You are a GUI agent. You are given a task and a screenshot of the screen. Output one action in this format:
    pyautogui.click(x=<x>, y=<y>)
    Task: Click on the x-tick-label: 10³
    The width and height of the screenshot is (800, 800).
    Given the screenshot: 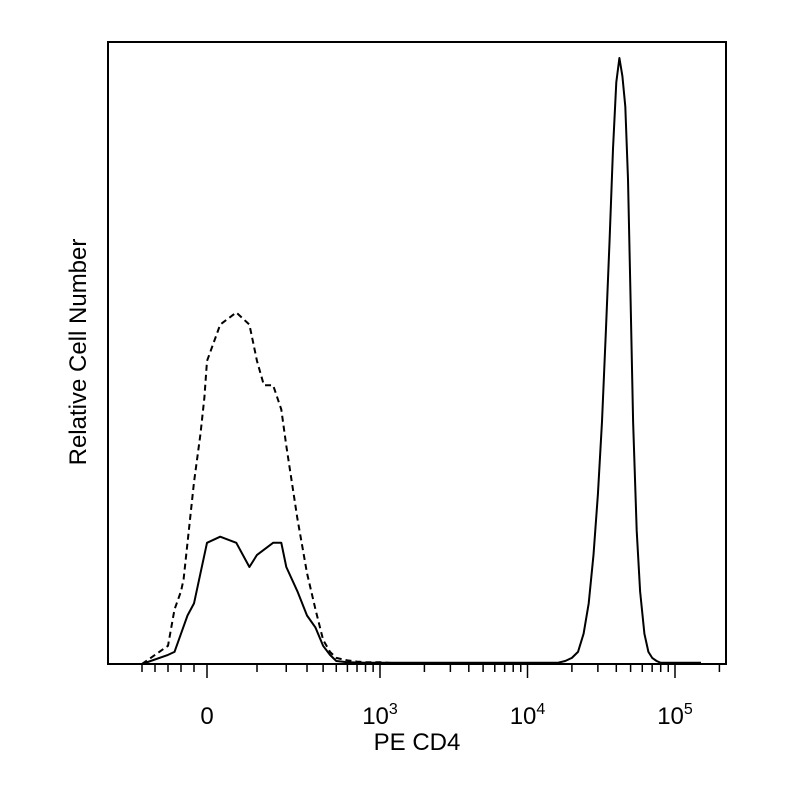 What is the action you would take?
    pyautogui.click(x=380, y=715)
    